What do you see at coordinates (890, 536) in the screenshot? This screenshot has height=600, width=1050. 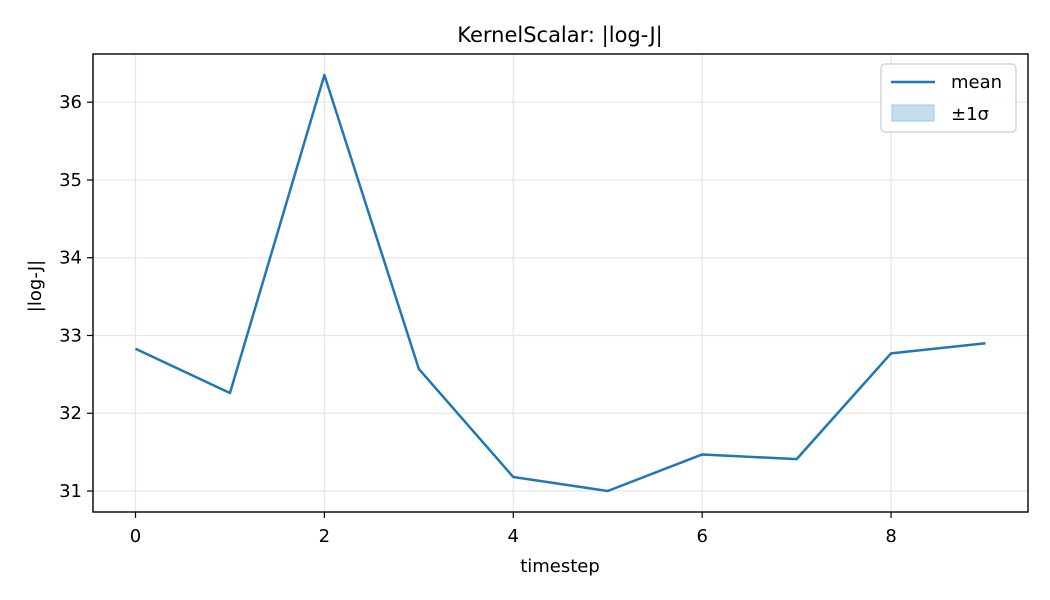 I see `x-tick-label: 8` at bounding box center [890, 536].